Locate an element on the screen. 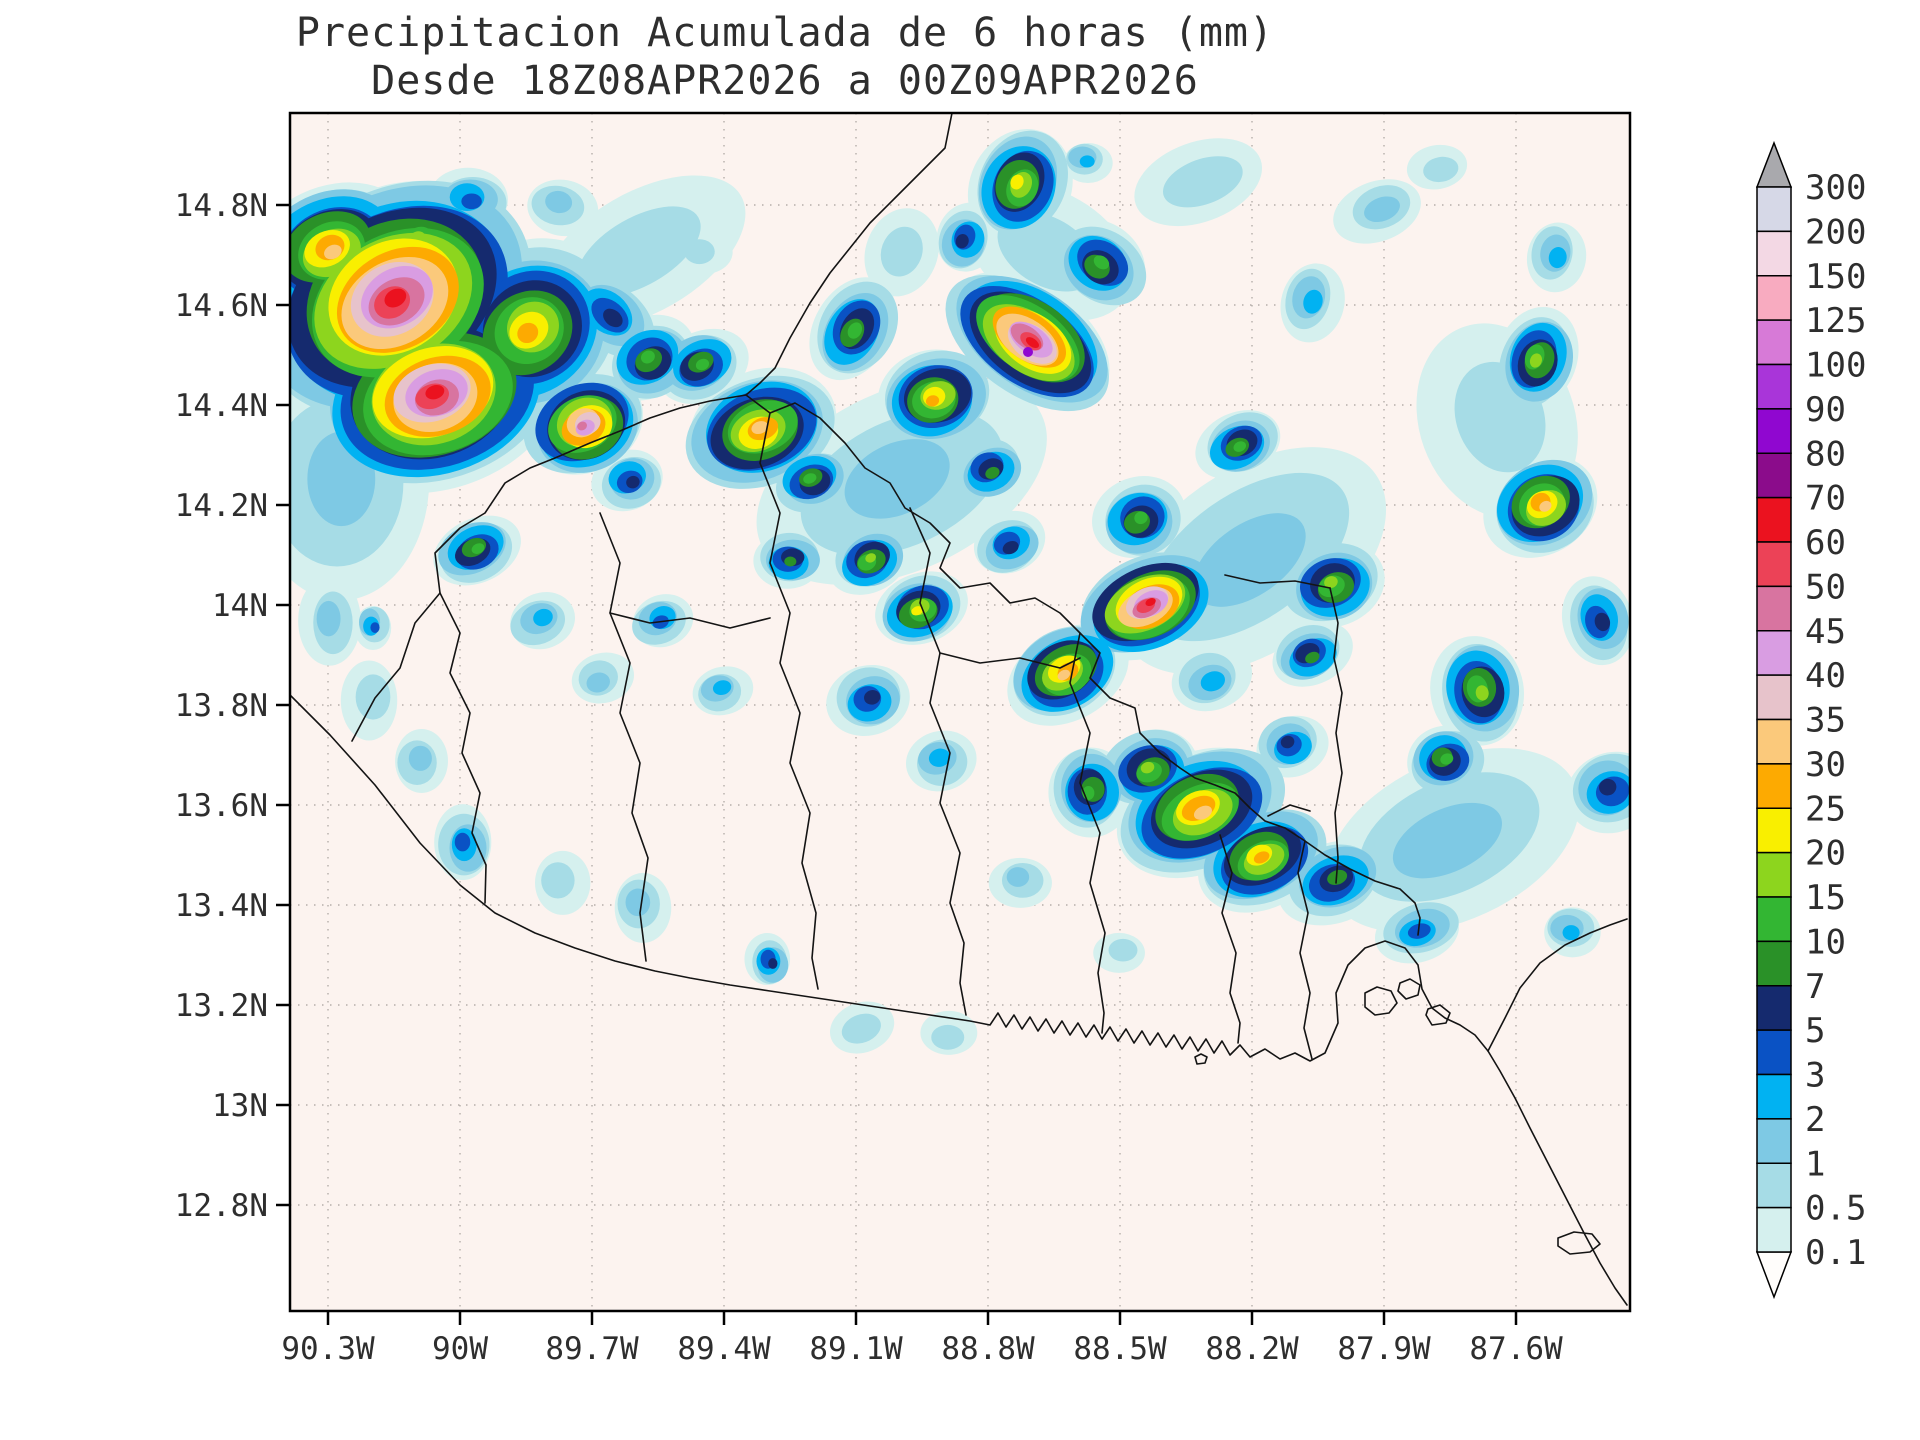 This screenshot has width=1920, height=1440. lat-tick-label: 14.2N is located at coordinates (221, 506).